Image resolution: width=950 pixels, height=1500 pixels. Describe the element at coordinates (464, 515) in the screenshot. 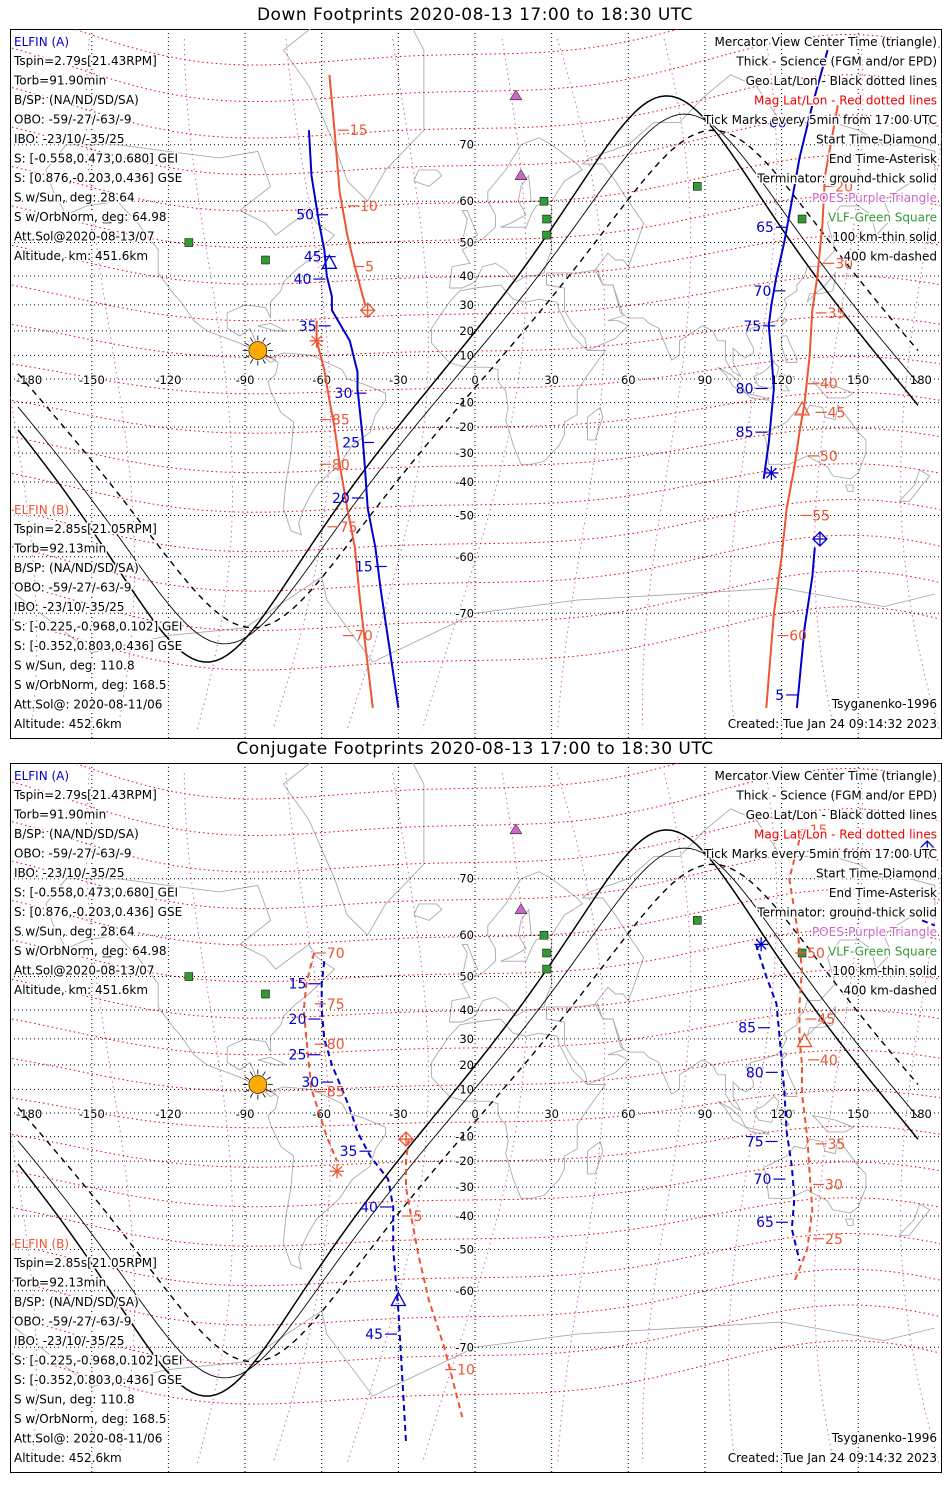

I see `lat-tick-label: -50` at that location.